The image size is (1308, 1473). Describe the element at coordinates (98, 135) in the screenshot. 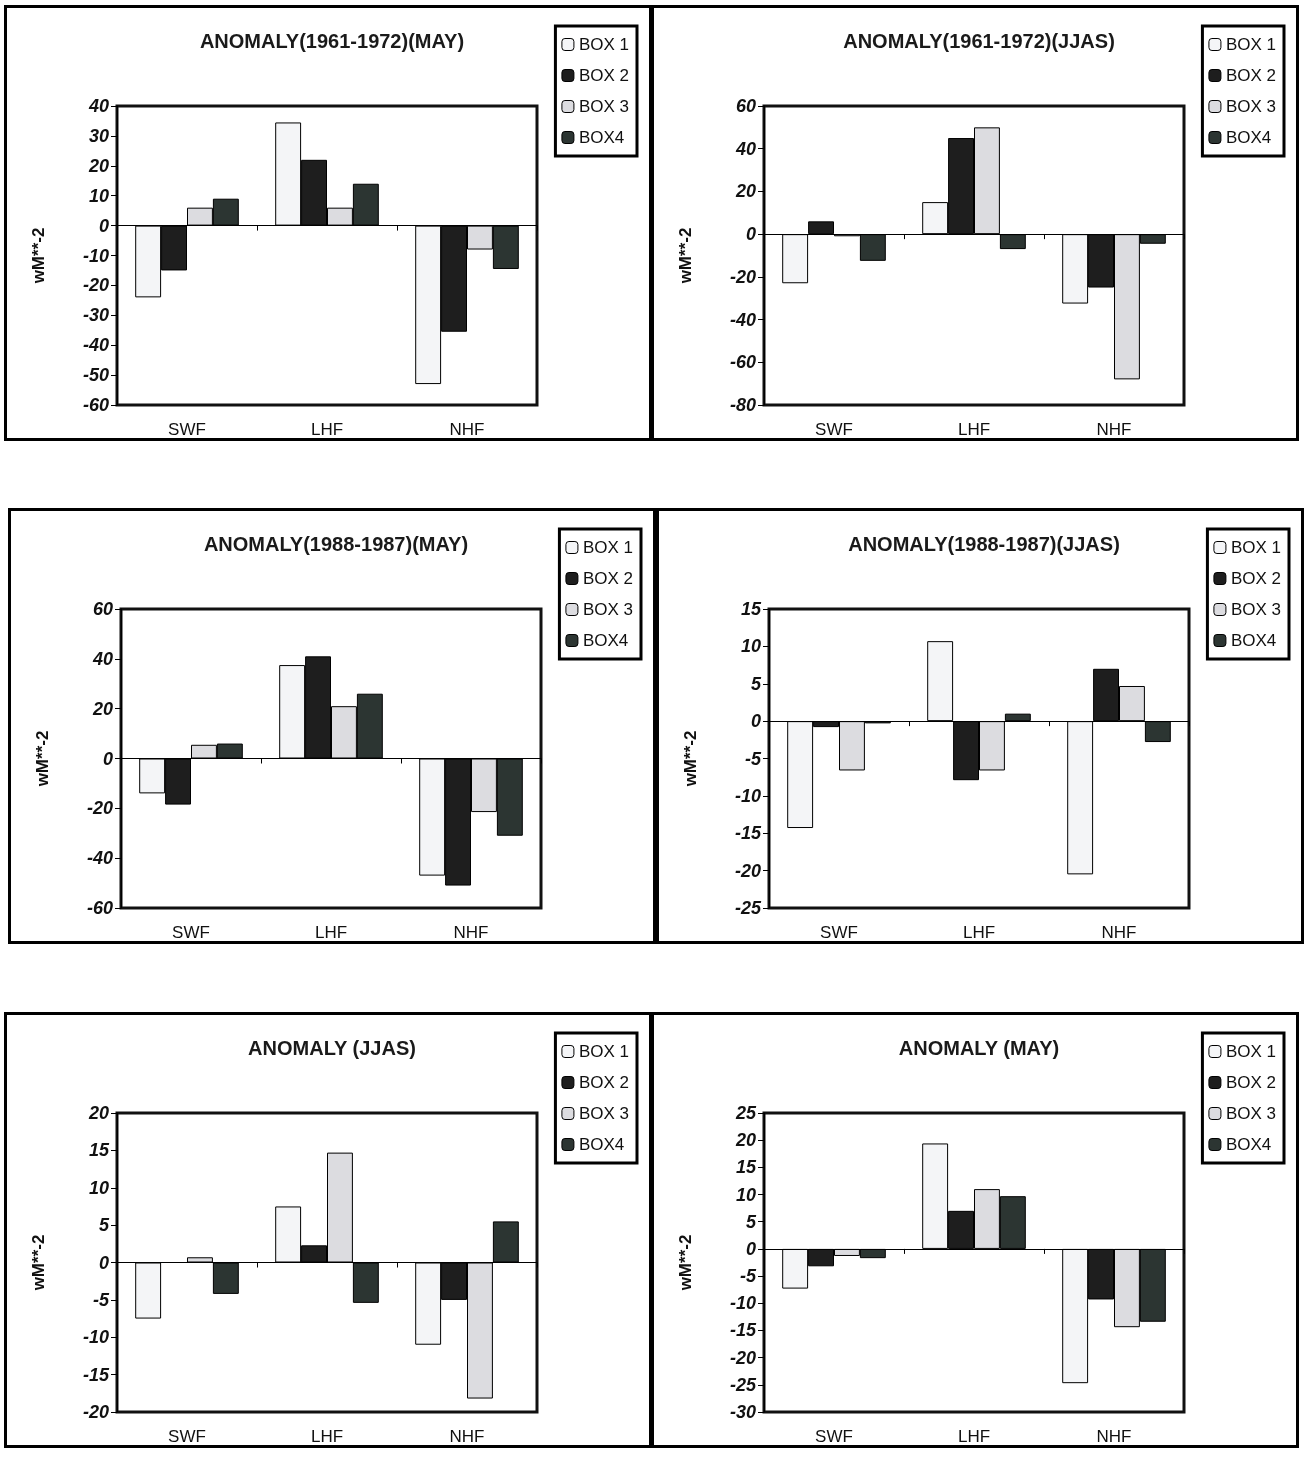

I see `y-tick-label: 30` at that location.